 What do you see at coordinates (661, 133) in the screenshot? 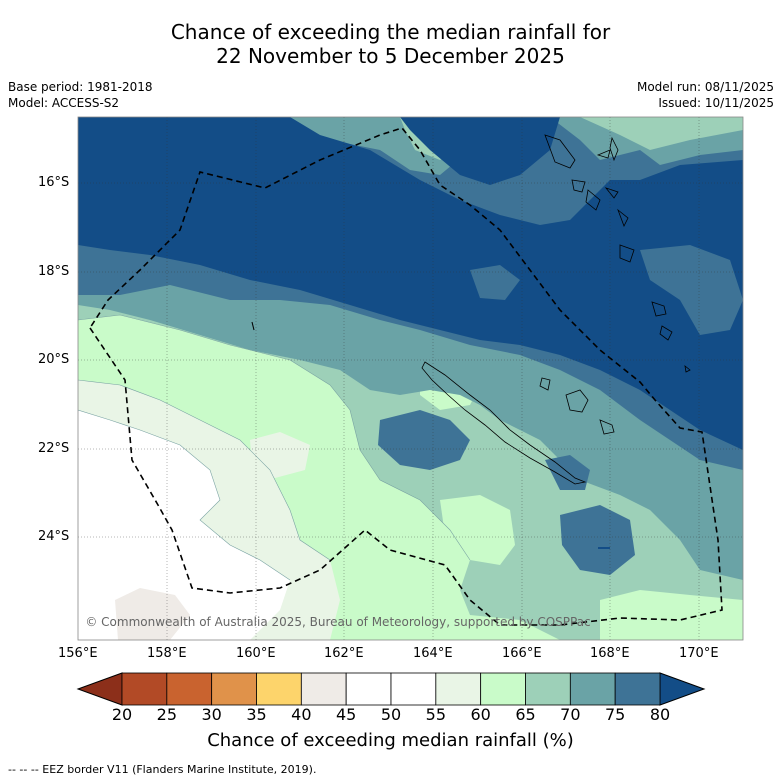
I see `band-65-70-ne` at bounding box center [661, 133].